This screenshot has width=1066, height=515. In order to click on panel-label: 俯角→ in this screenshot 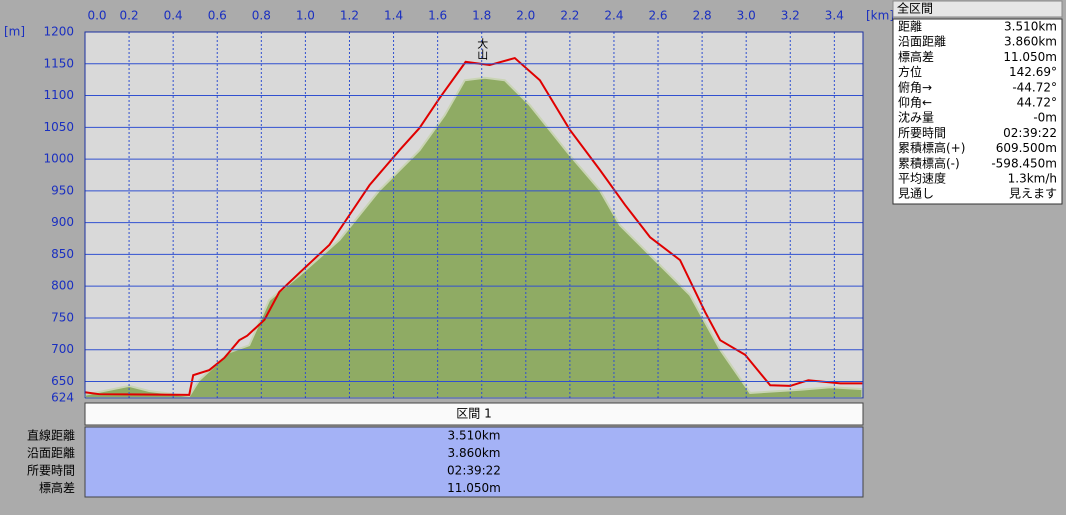, I will do `click(915, 86)`.